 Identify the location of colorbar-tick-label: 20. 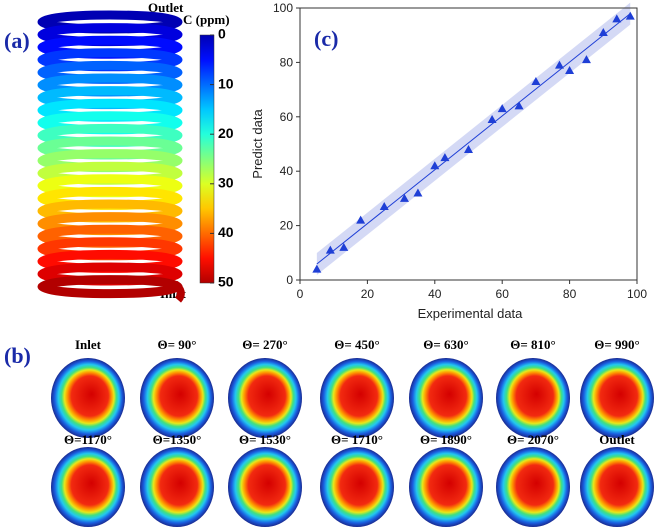
(226, 133).